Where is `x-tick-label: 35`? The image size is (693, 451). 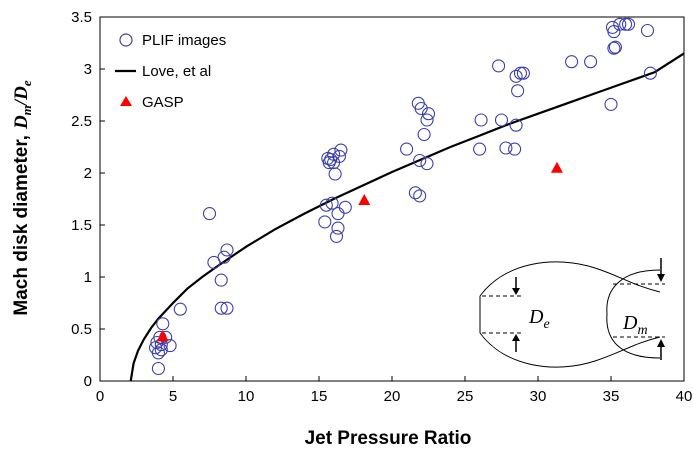
x-tick-label: 35 is located at coordinates (611, 396).